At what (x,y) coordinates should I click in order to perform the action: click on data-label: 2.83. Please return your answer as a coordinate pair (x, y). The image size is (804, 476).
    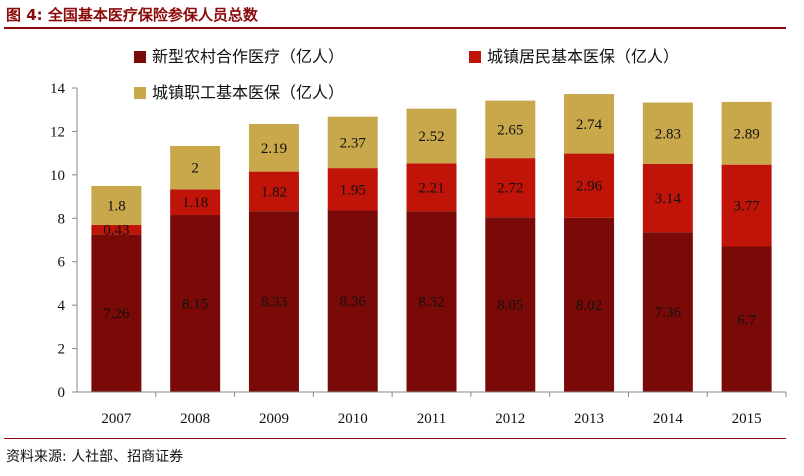
    Looking at the image, I should click on (668, 134).